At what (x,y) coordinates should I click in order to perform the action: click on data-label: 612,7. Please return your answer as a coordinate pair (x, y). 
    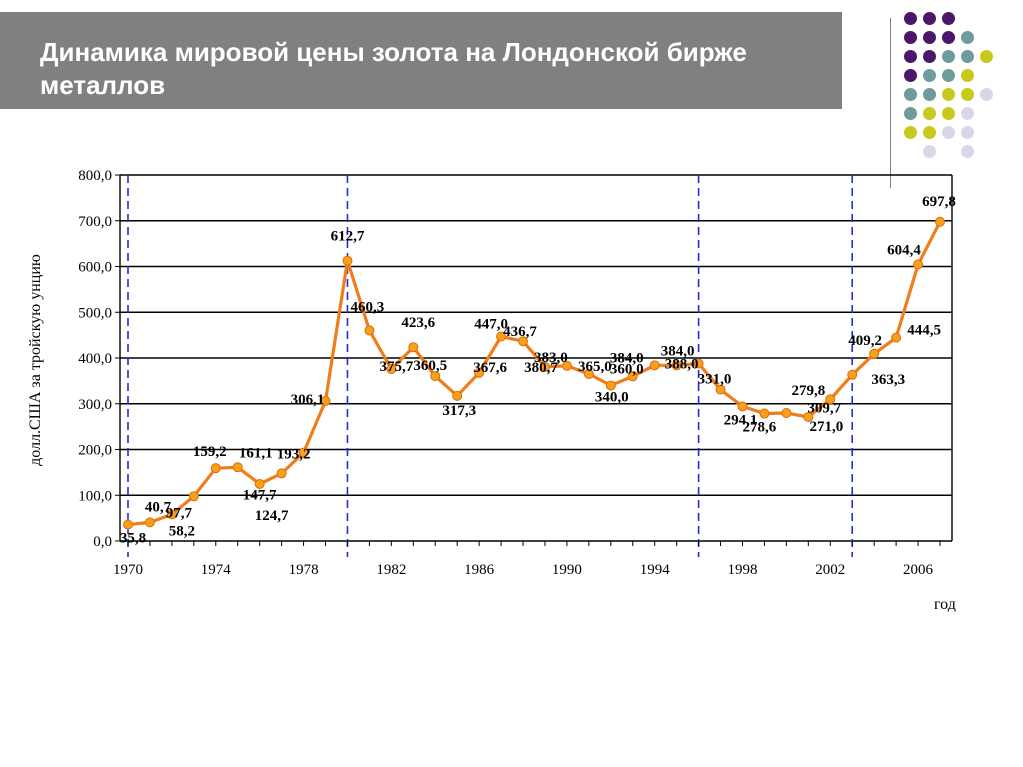
    Looking at the image, I should click on (348, 237).